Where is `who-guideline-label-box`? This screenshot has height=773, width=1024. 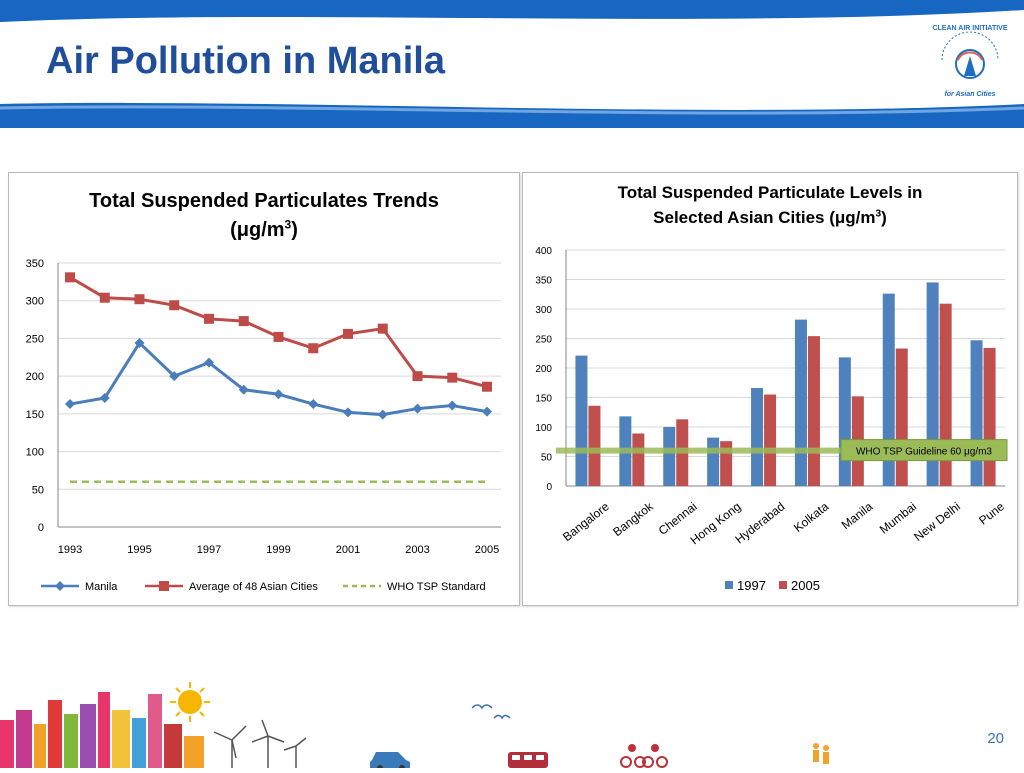
who-guideline-label-box is located at coordinates (924, 450).